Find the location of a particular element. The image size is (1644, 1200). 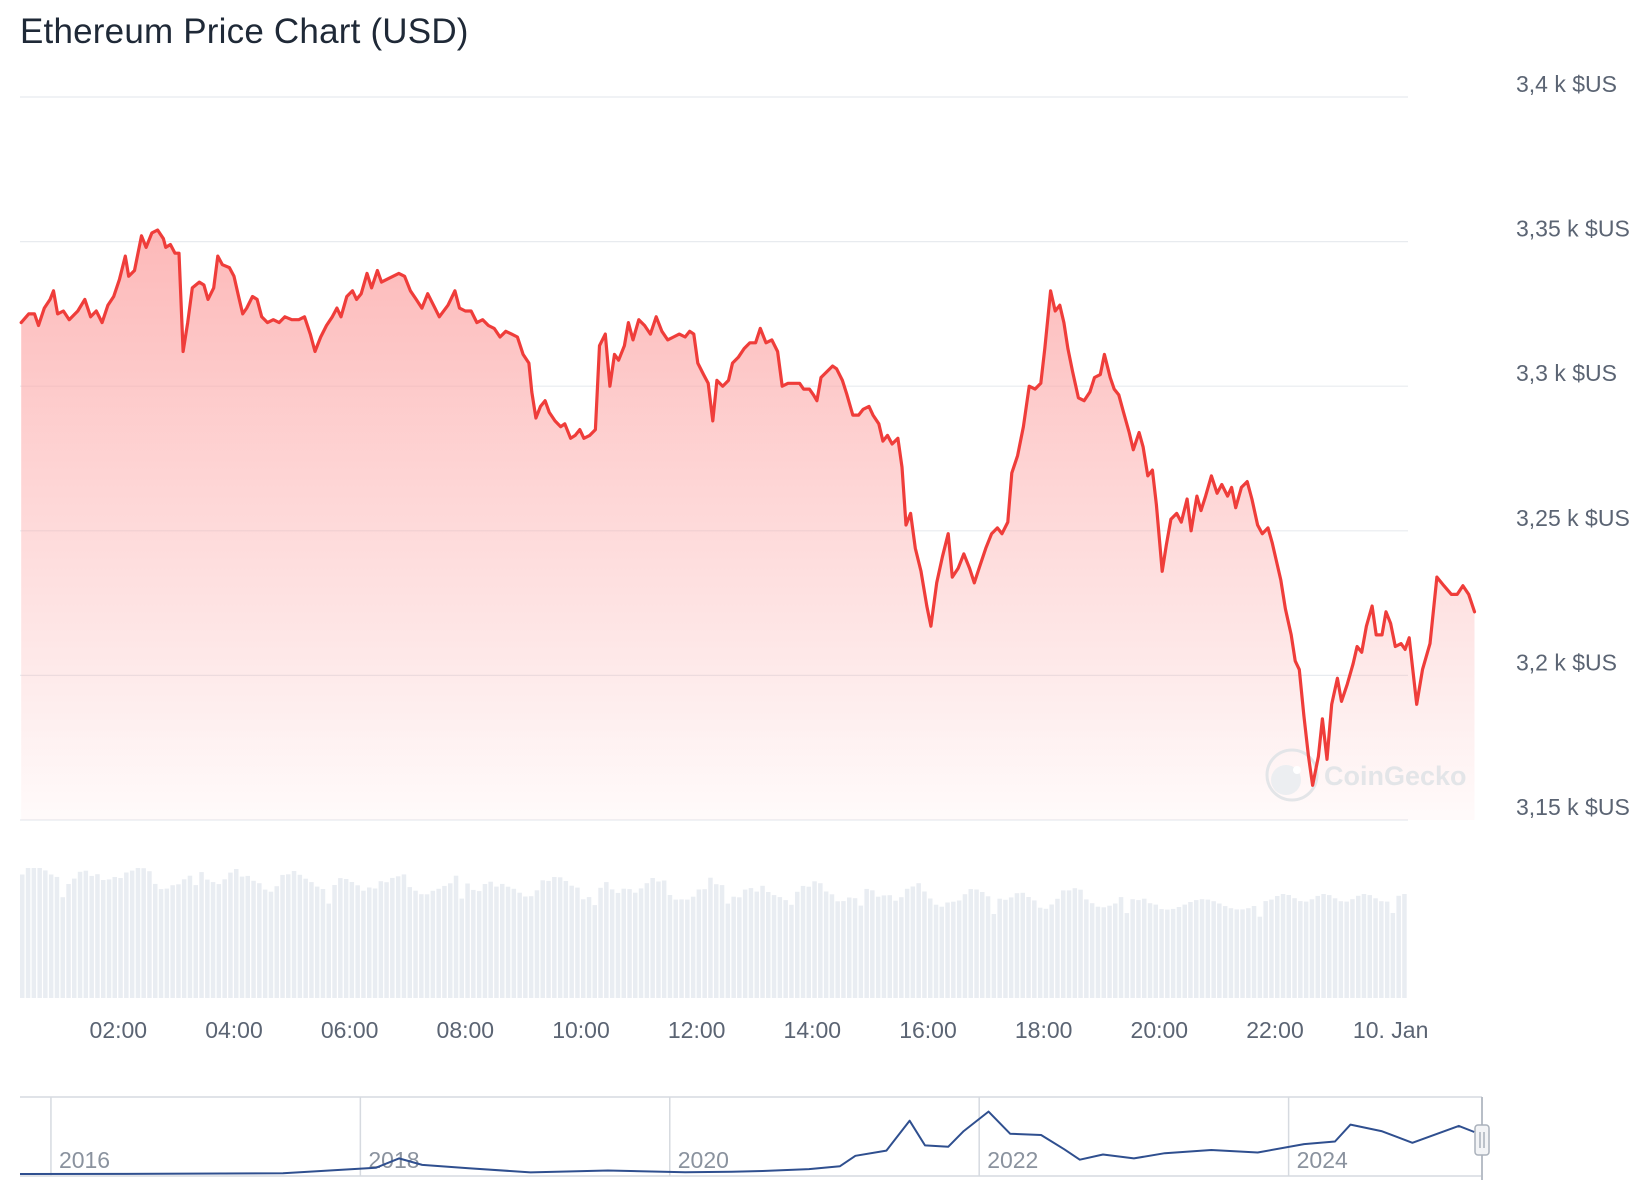

y-tick-label: 3,35 k $US is located at coordinates (1573, 229).